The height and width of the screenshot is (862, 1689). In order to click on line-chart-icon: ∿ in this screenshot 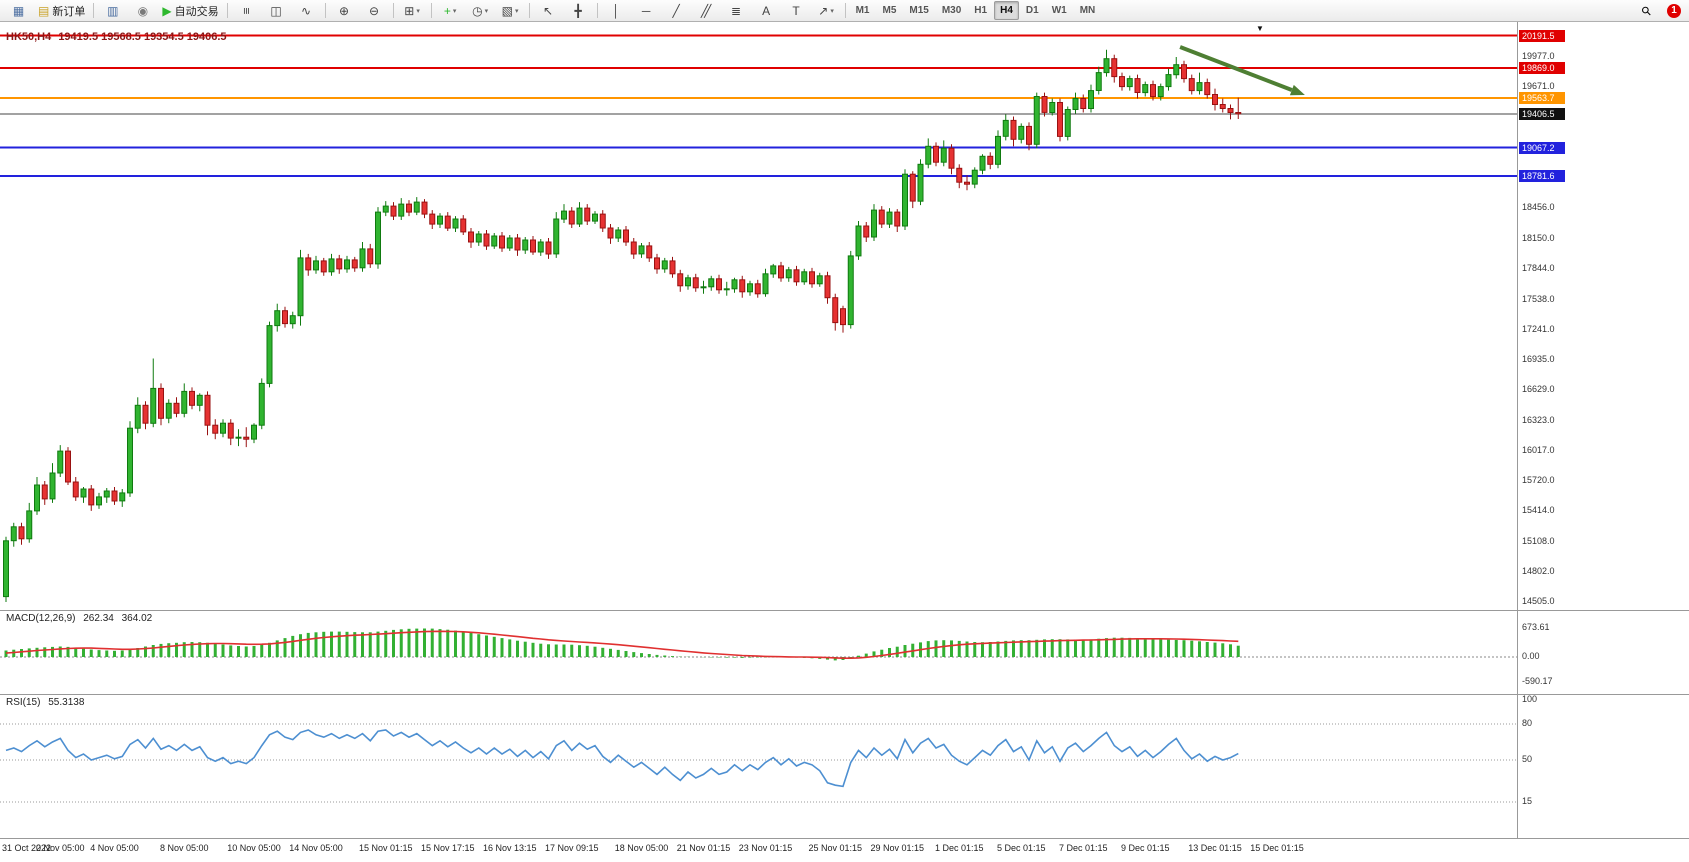, I will do `click(306, 10)`.